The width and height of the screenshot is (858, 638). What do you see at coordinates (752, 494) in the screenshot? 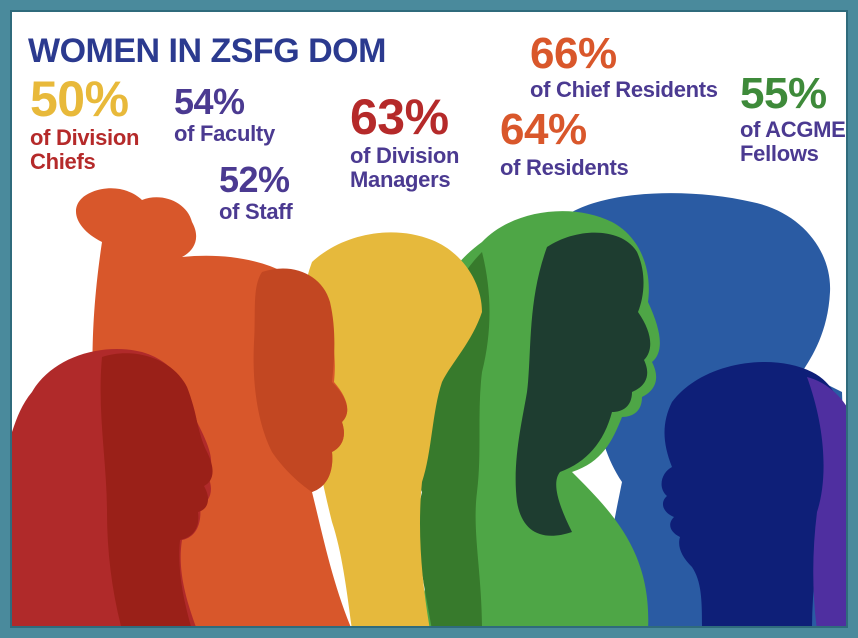
I see `navy-head-silhouette` at bounding box center [752, 494].